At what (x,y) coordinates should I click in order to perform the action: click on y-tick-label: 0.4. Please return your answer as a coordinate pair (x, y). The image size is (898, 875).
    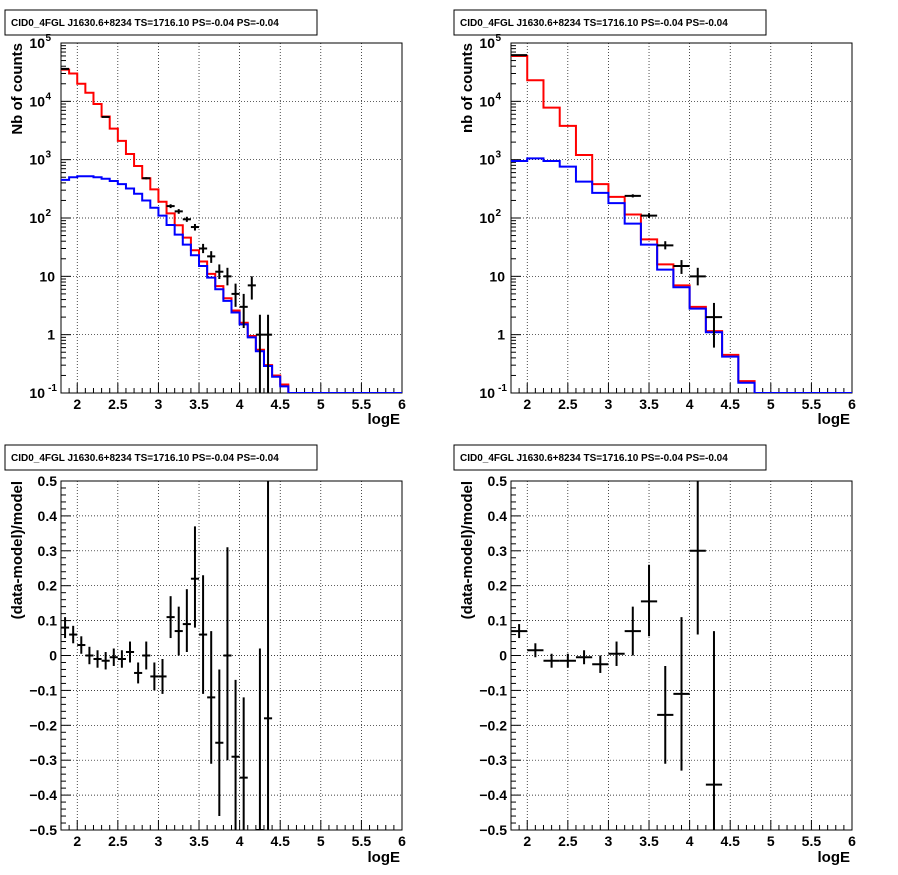
    Looking at the image, I should click on (498, 516).